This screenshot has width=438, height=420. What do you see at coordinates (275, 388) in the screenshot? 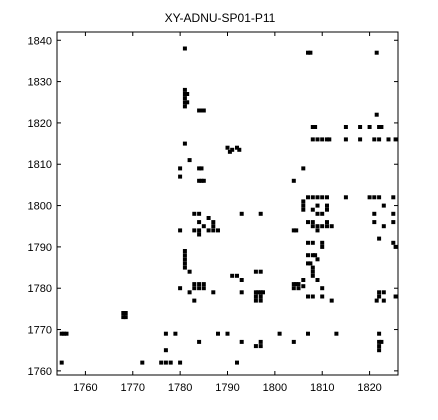
I see `x-tick-label: 1800` at bounding box center [275, 388].